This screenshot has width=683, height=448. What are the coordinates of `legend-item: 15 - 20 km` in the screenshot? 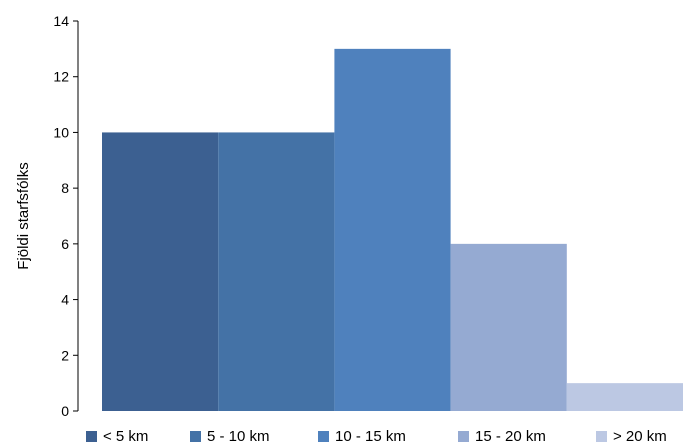 It's located at (502, 436).